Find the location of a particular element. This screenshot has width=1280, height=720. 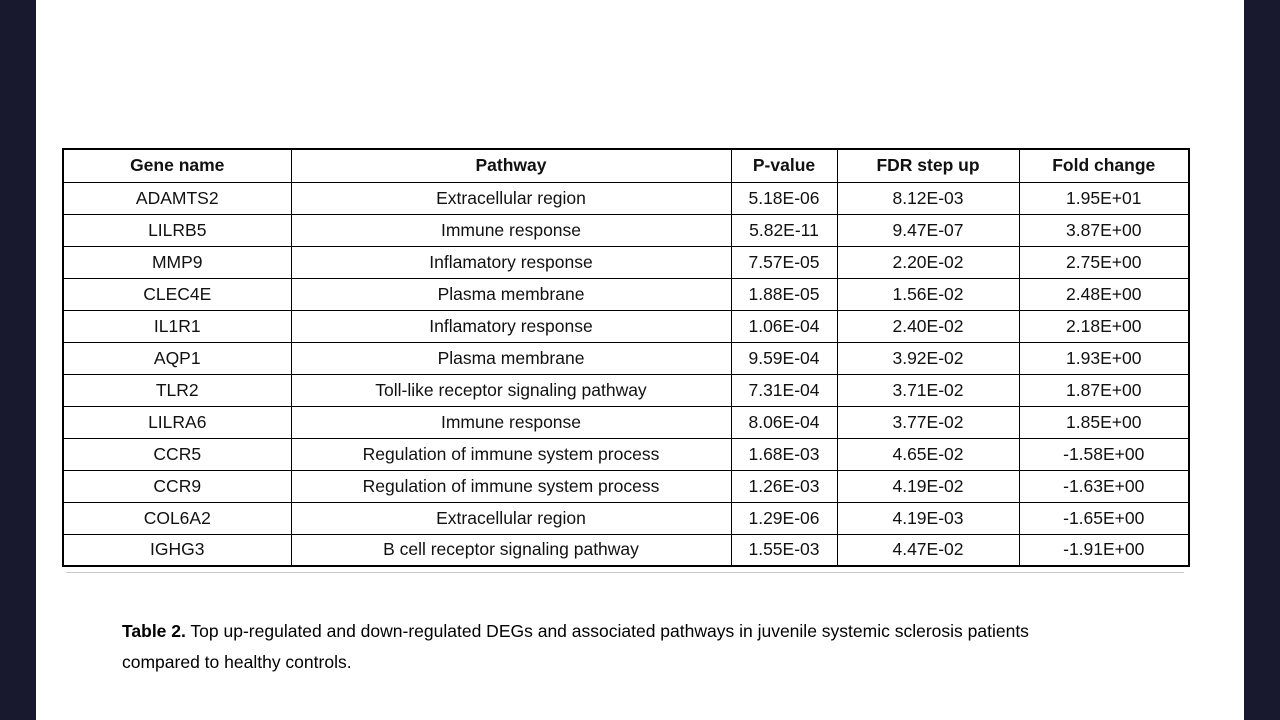

cell-p_value: 7.57E-05 is located at coordinates (784, 262).